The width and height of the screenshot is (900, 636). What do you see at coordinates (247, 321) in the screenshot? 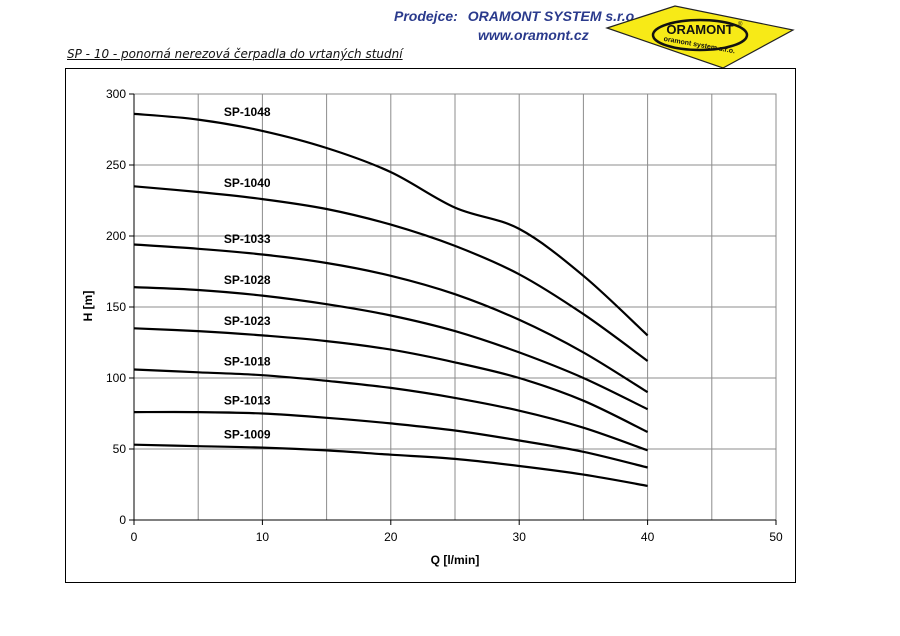
I see `series-label-sp-1023: SP-1023` at bounding box center [247, 321].